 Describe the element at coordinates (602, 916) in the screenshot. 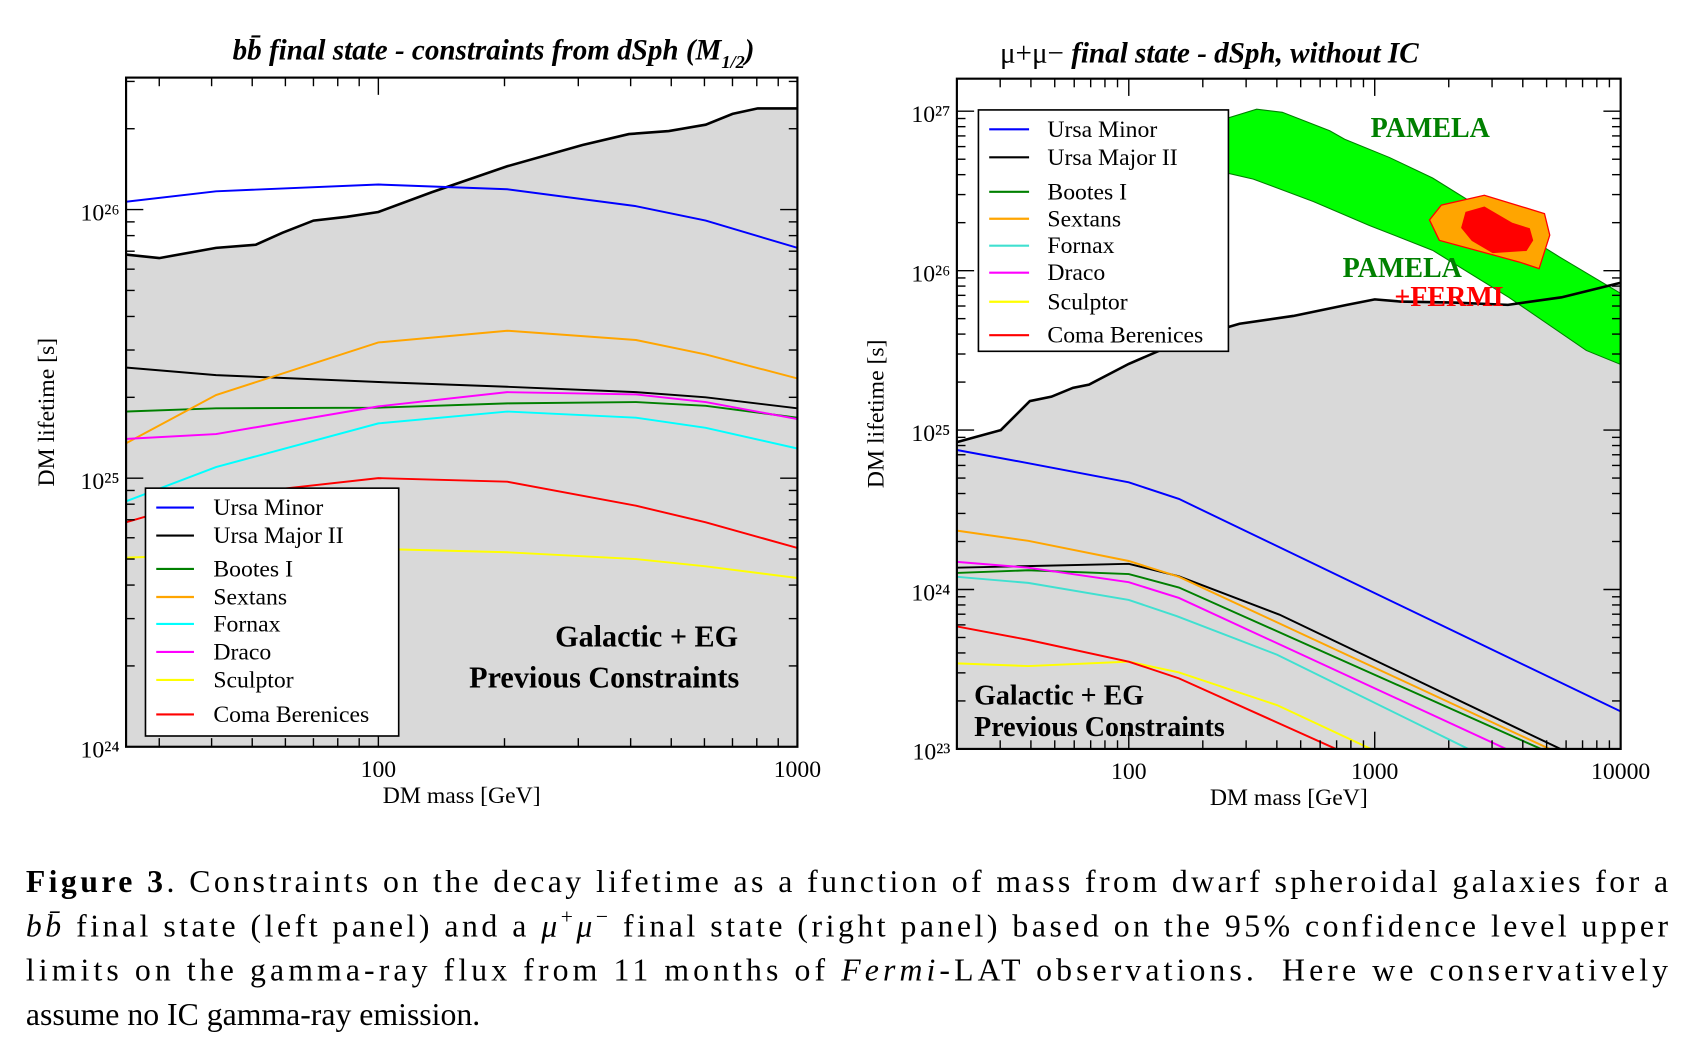

I see `caption-text: −` at that location.